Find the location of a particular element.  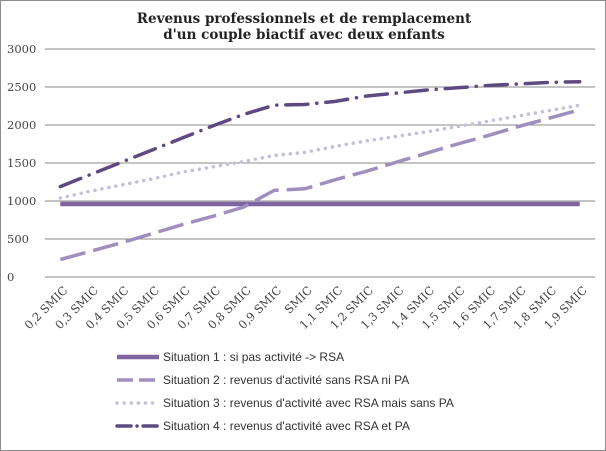

legend-label-1: Situation 1 : si pas activité -> RSA is located at coordinates (253, 357).